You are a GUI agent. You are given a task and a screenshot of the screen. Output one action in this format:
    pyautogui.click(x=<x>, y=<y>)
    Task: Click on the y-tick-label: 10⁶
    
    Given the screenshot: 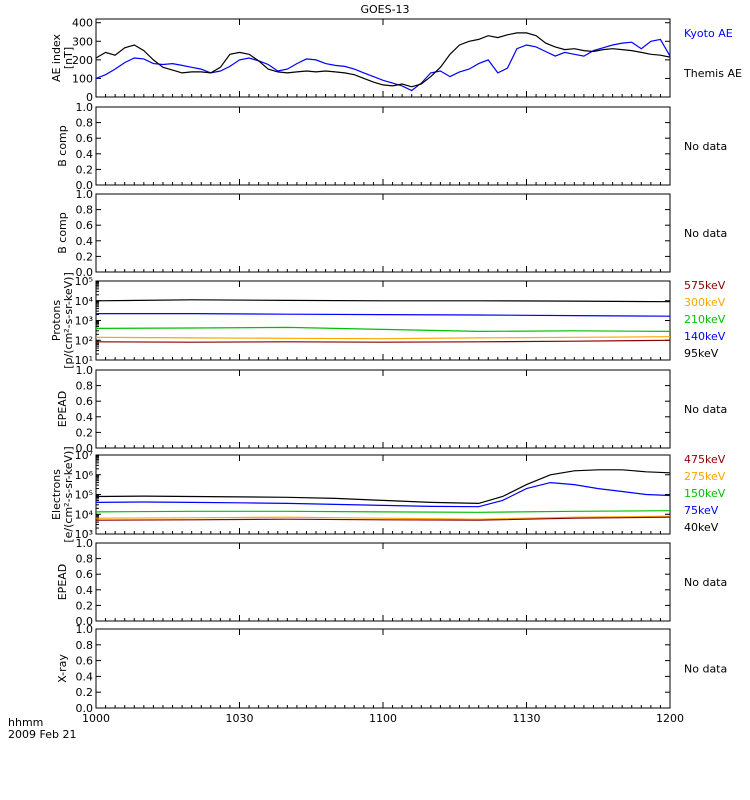 What is the action you would take?
    pyautogui.click(x=84, y=475)
    